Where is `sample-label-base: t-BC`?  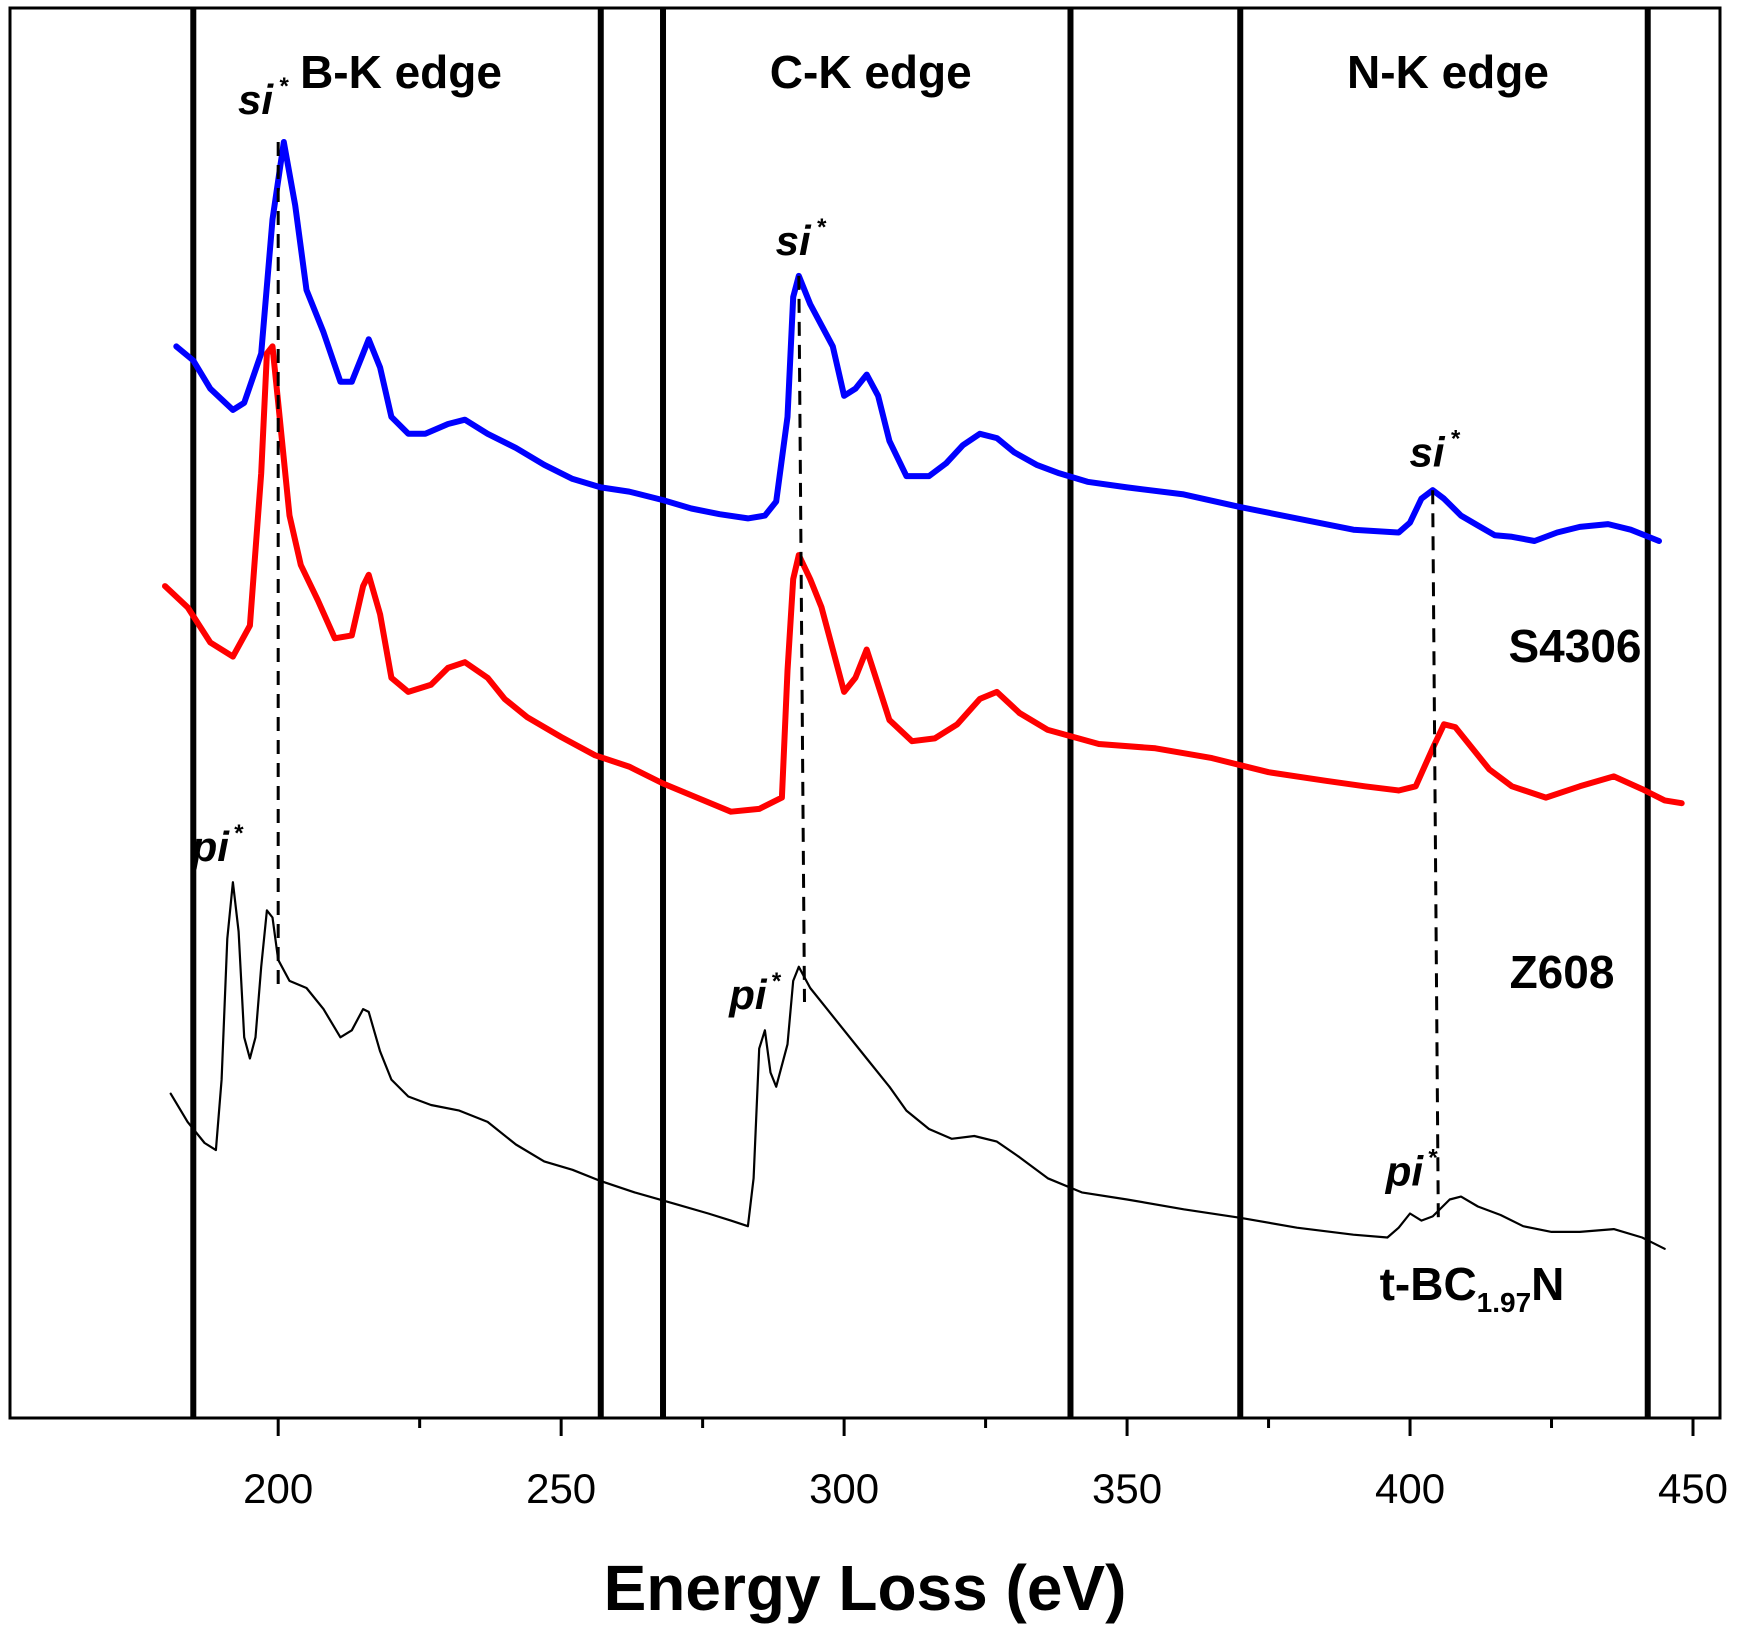 sample-label-base: t-BC is located at coordinates (1428, 1284).